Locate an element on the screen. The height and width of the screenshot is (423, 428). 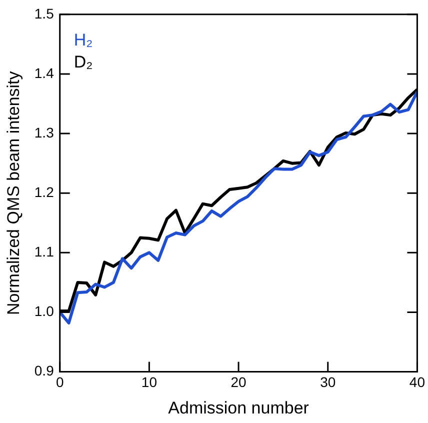
y-tick-label: 0.9 is located at coordinates (44, 370).